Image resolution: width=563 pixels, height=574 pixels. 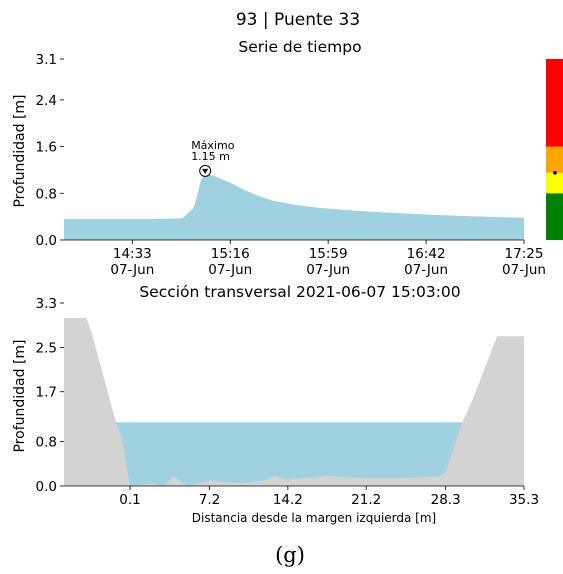 What do you see at coordinates (329, 497) in the screenshot?
I see `cross-section-x-ticks: 0.1 7.2 14.2 21.2 28.3 35.3` at bounding box center [329, 497].